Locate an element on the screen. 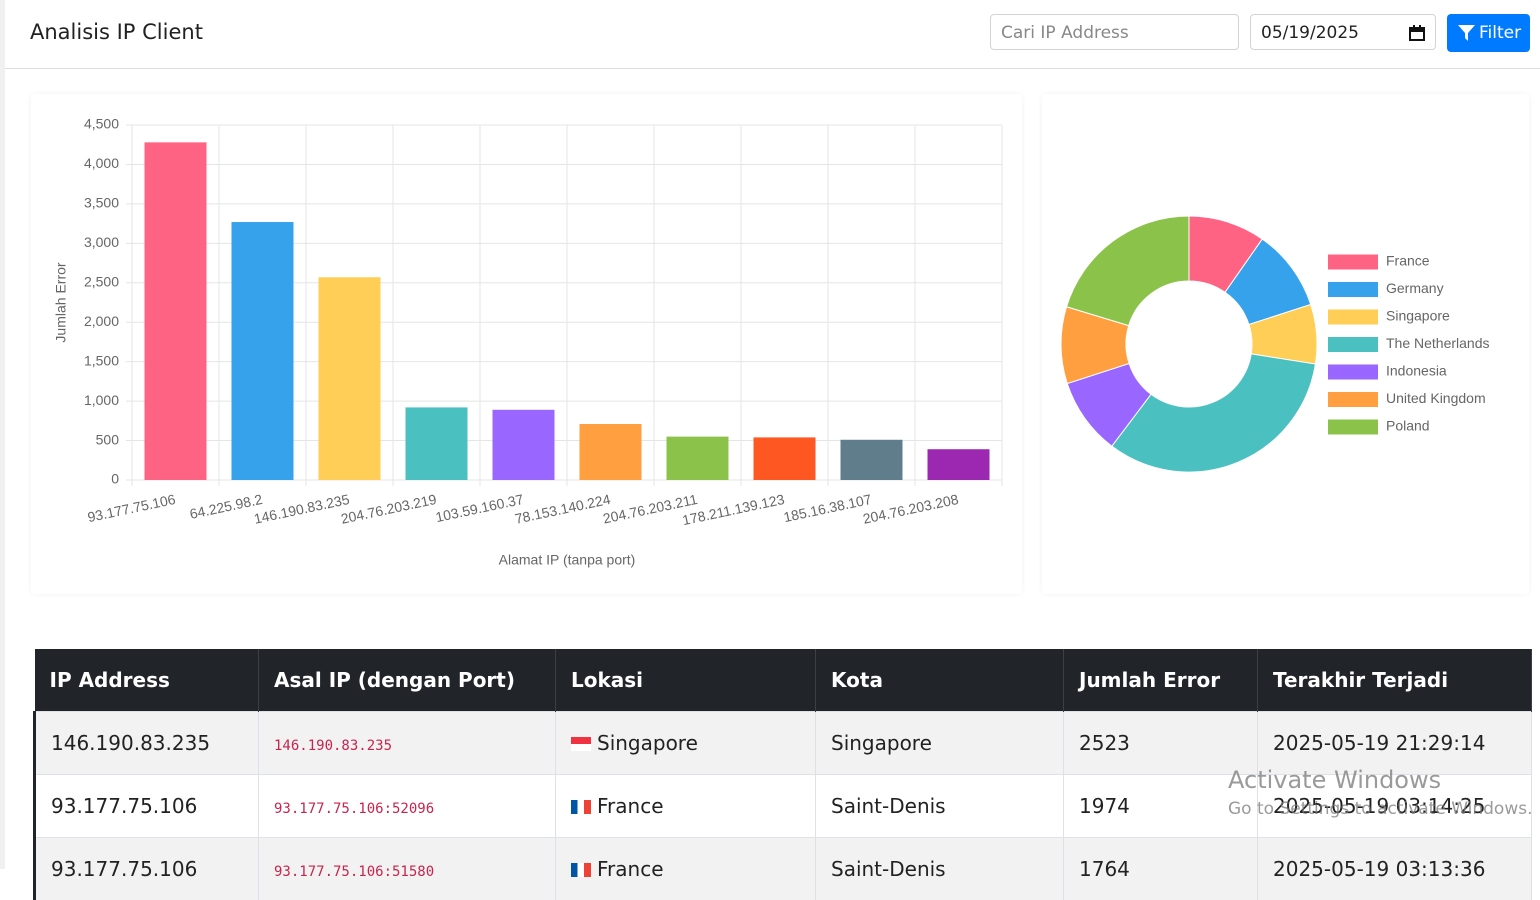 The height and width of the screenshot is (900, 1540). column-header: Terakhir Terjadi is located at coordinates (1395, 680).